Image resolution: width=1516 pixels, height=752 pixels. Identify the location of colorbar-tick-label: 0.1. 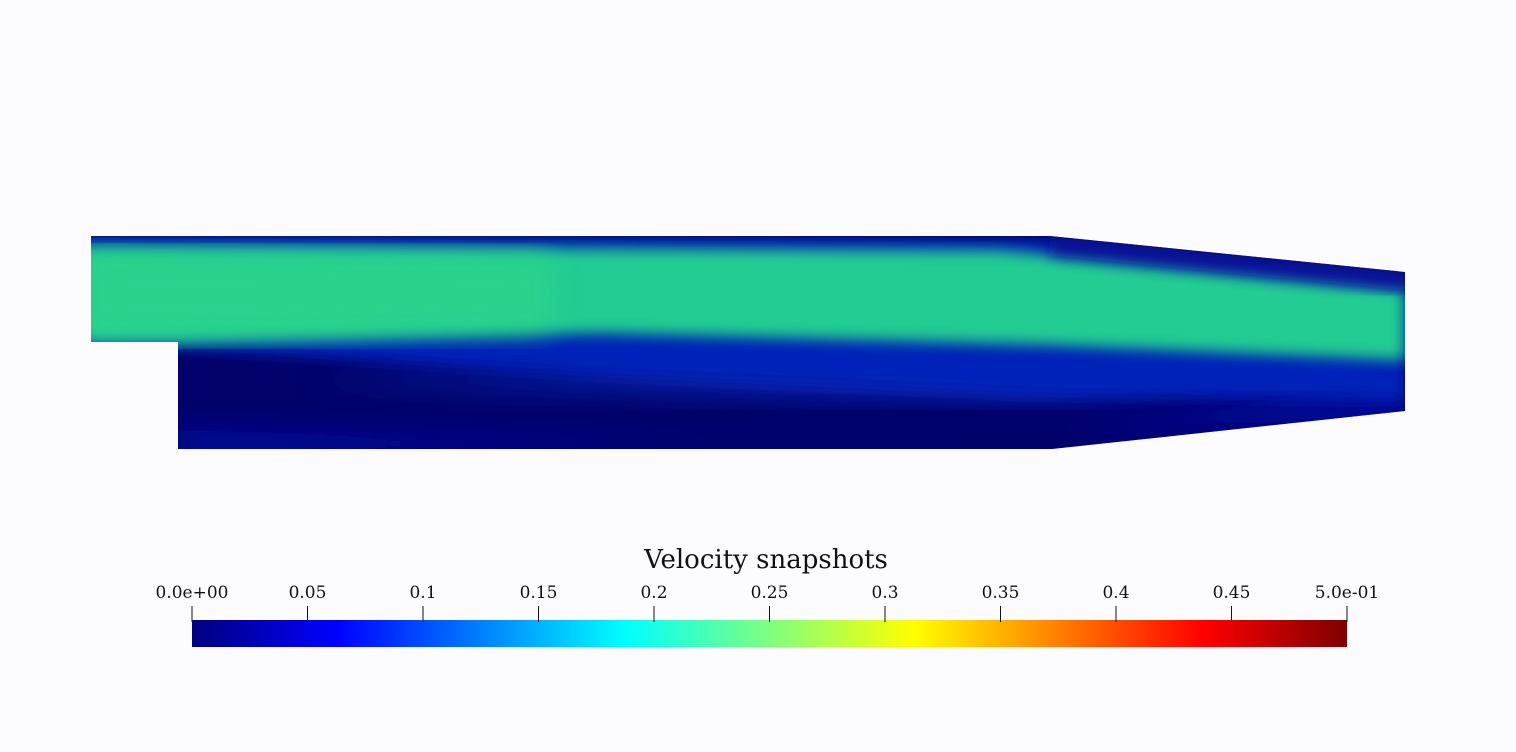
(422, 593).